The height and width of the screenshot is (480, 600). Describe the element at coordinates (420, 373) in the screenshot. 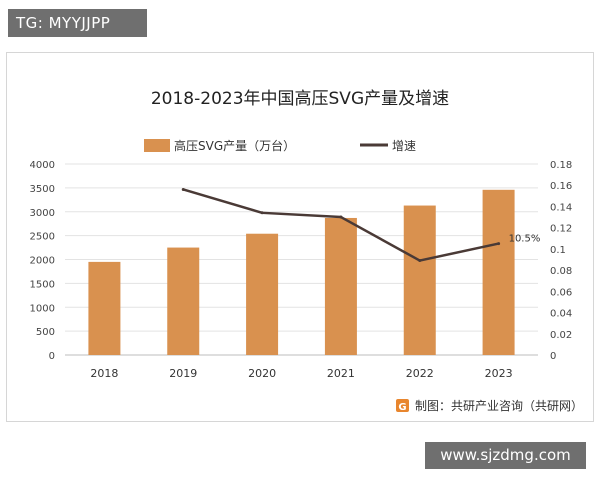

I see `x-tick-label: 2022` at that location.